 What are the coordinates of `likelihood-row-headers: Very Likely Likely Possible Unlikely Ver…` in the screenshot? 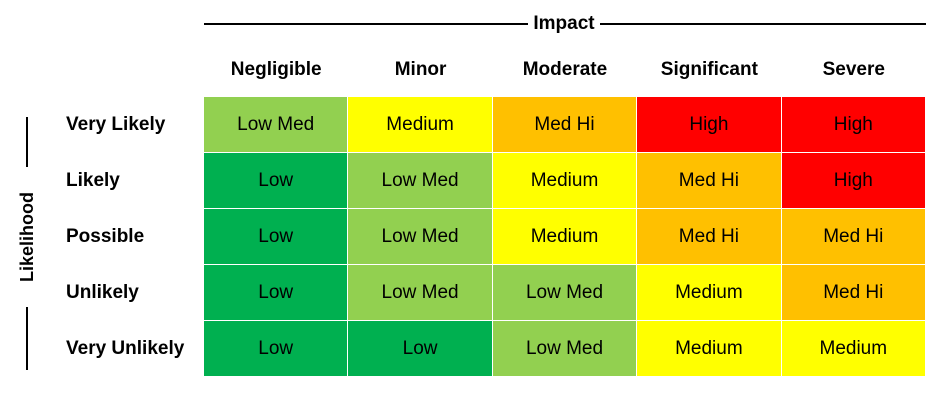 It's located at (134, 237).